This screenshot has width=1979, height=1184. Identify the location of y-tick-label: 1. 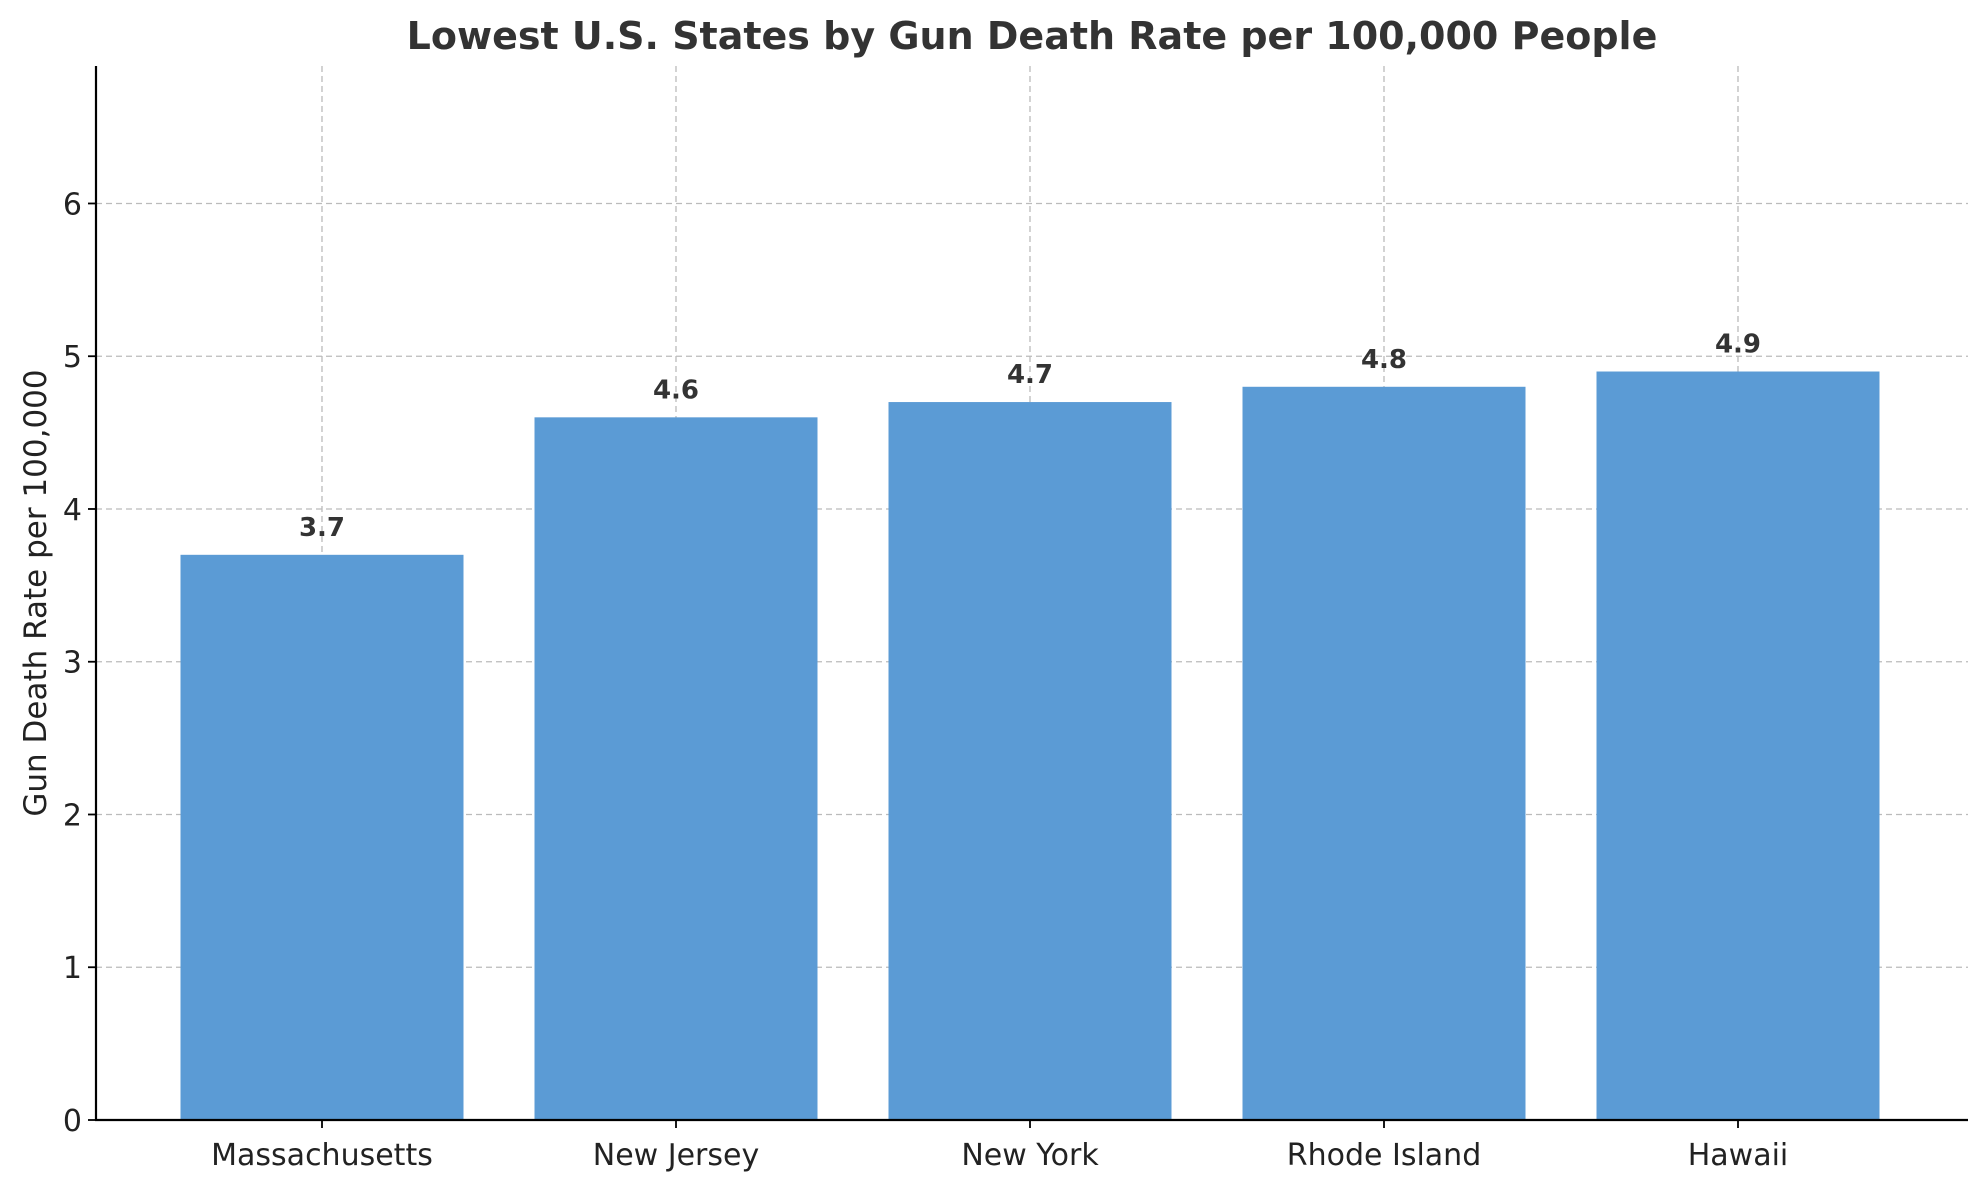
(72, 968).